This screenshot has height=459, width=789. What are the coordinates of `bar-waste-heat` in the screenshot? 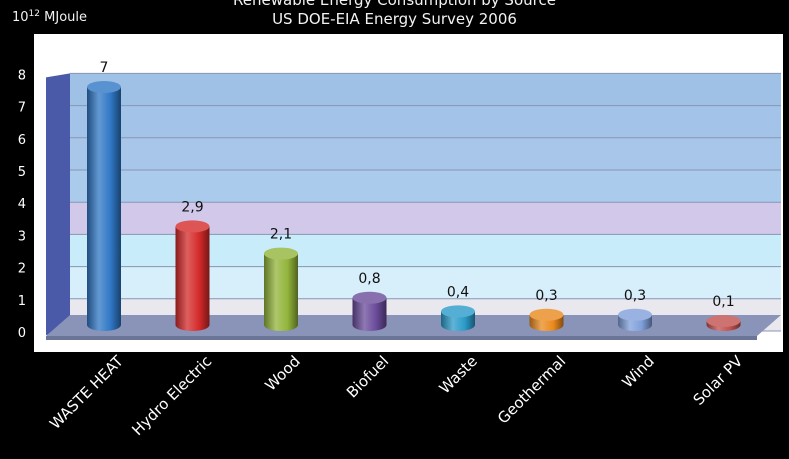 It's located at (104, 209).